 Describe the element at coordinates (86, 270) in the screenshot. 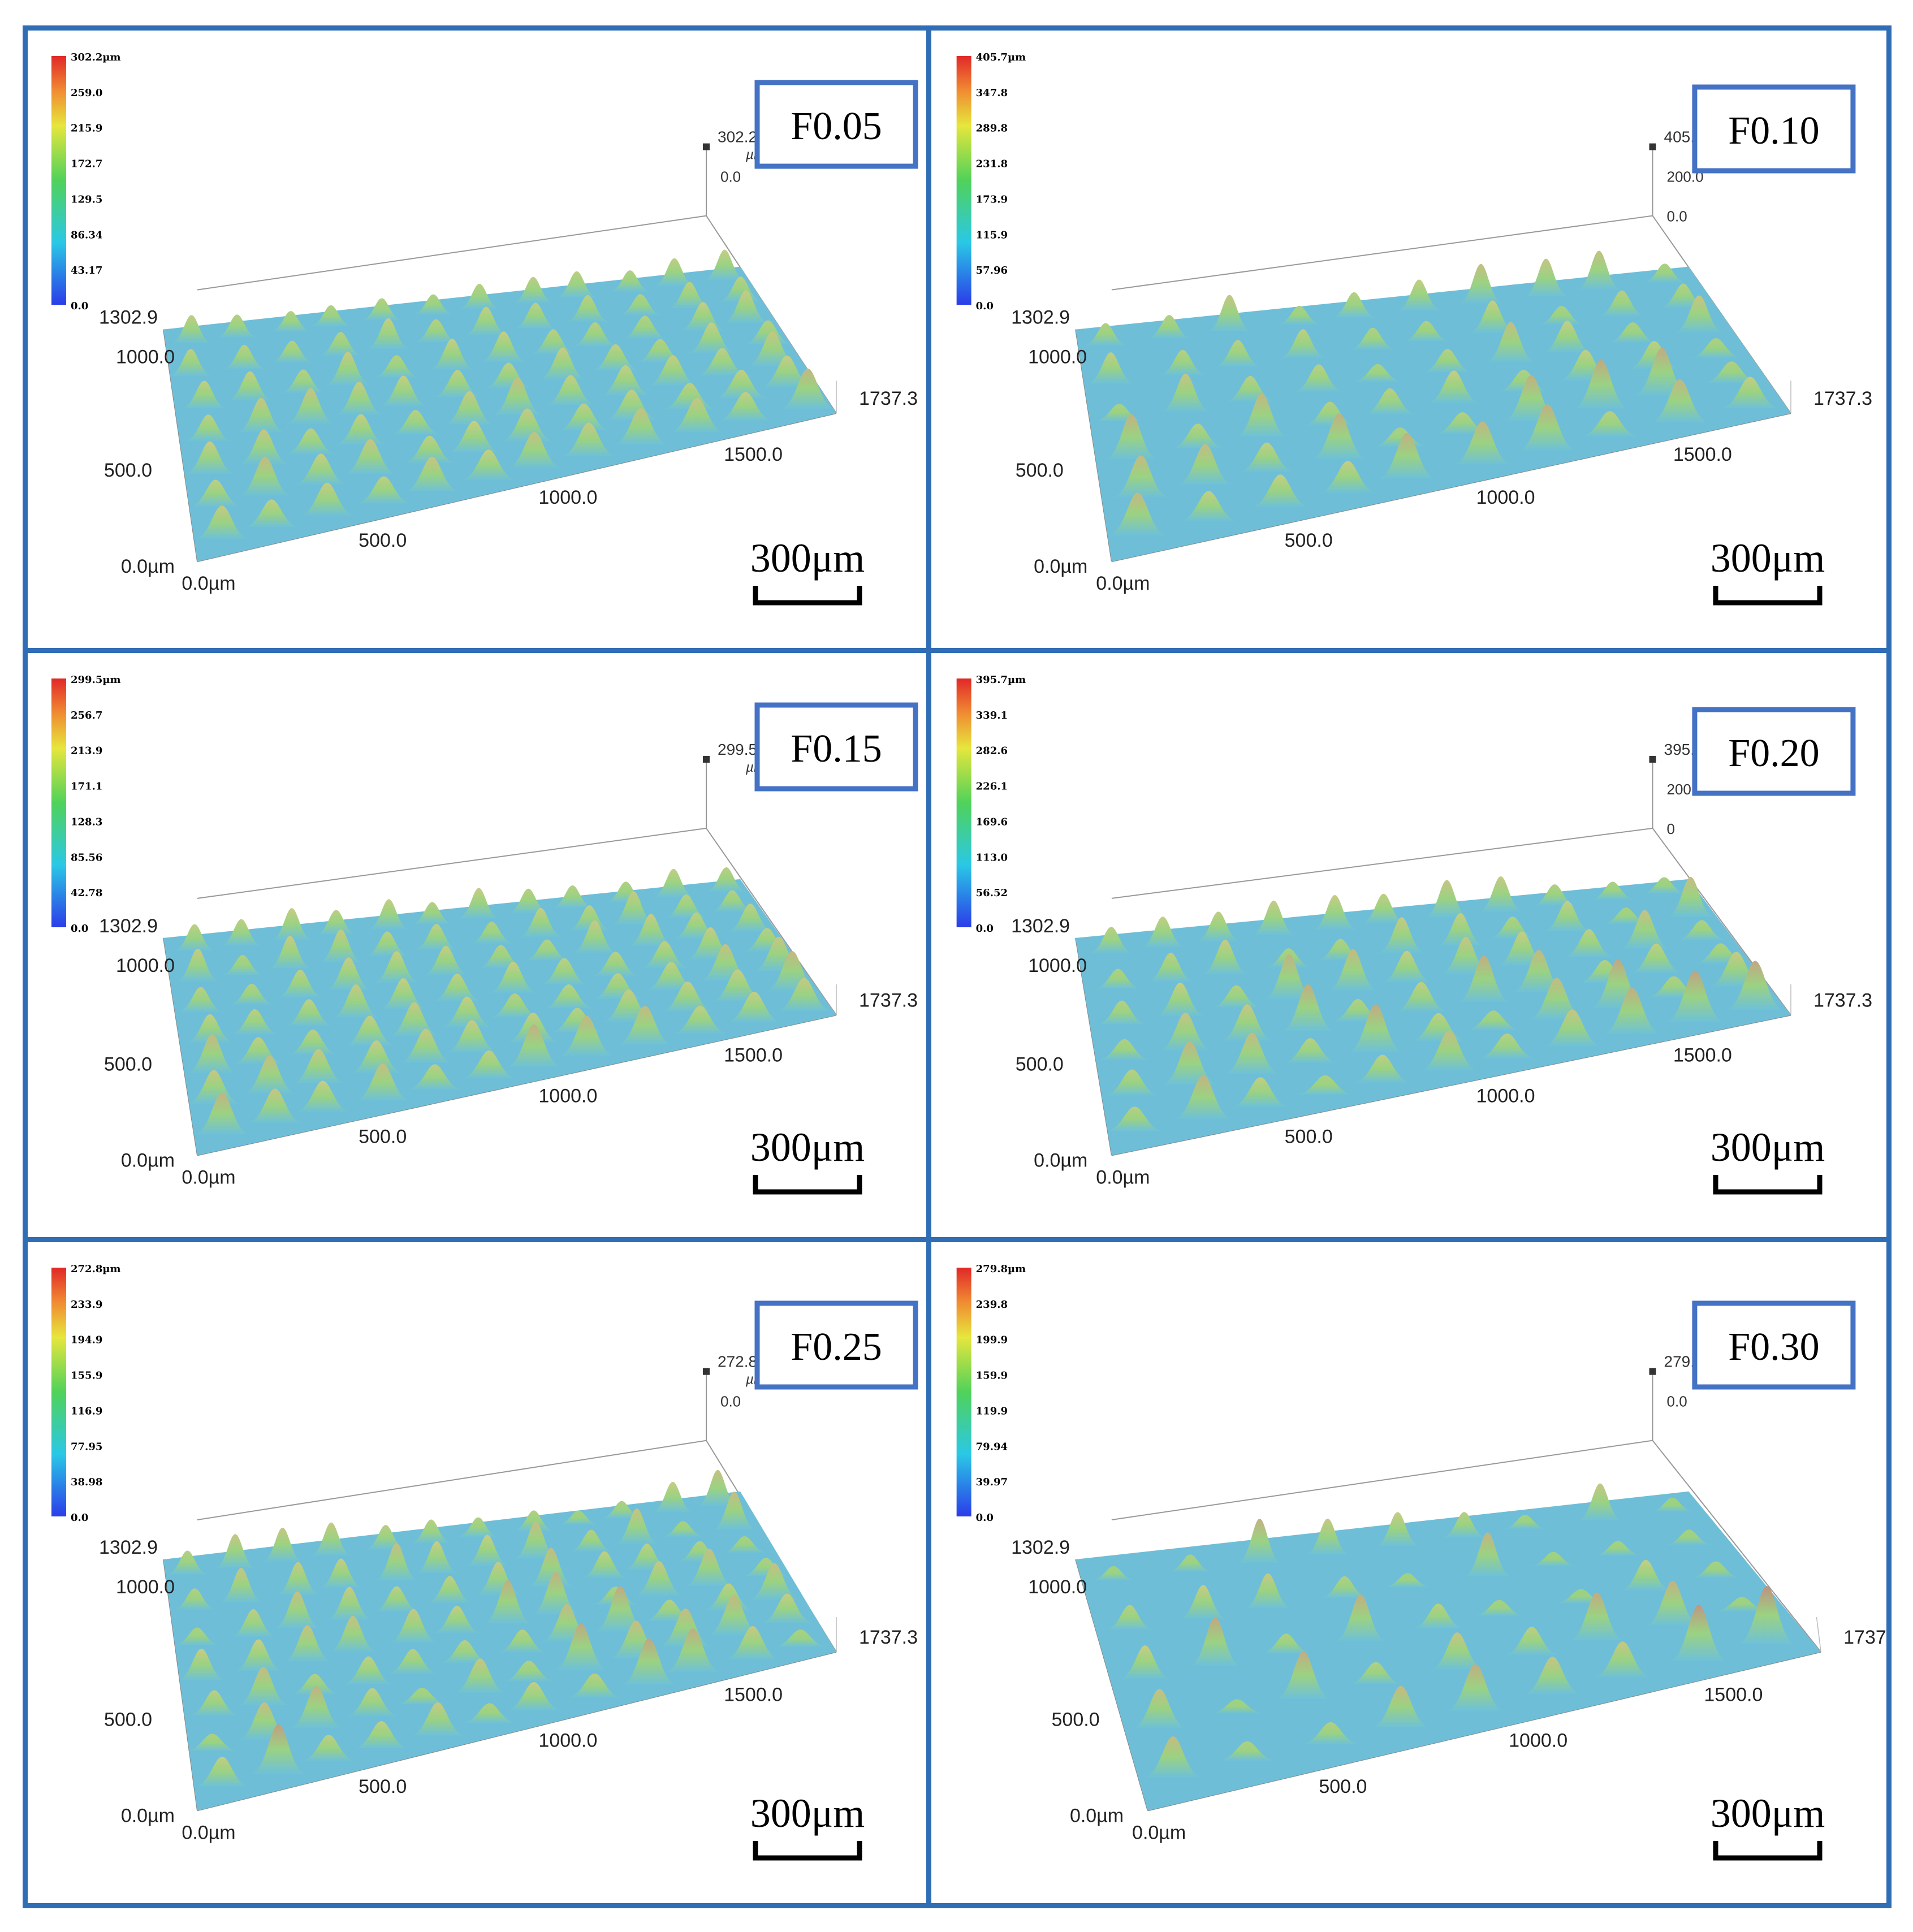

I see `colorbar-tick: 43.17` at that location.